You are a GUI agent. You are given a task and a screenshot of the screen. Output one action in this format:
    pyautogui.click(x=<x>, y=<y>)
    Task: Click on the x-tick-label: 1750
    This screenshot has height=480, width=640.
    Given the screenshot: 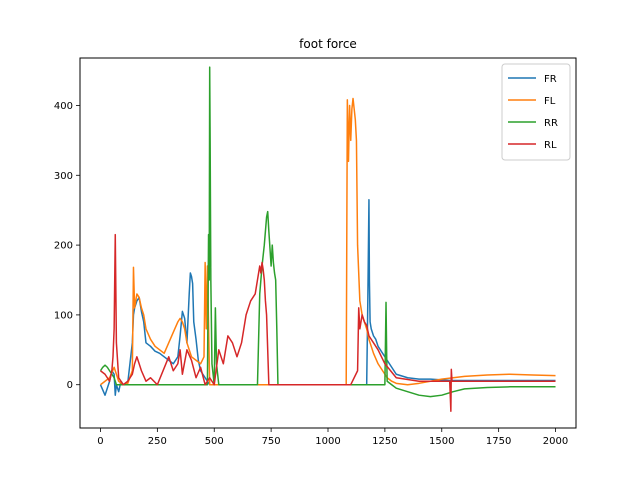 What is the action you would take?
    pyautogui.click(x=498, y=441)
    